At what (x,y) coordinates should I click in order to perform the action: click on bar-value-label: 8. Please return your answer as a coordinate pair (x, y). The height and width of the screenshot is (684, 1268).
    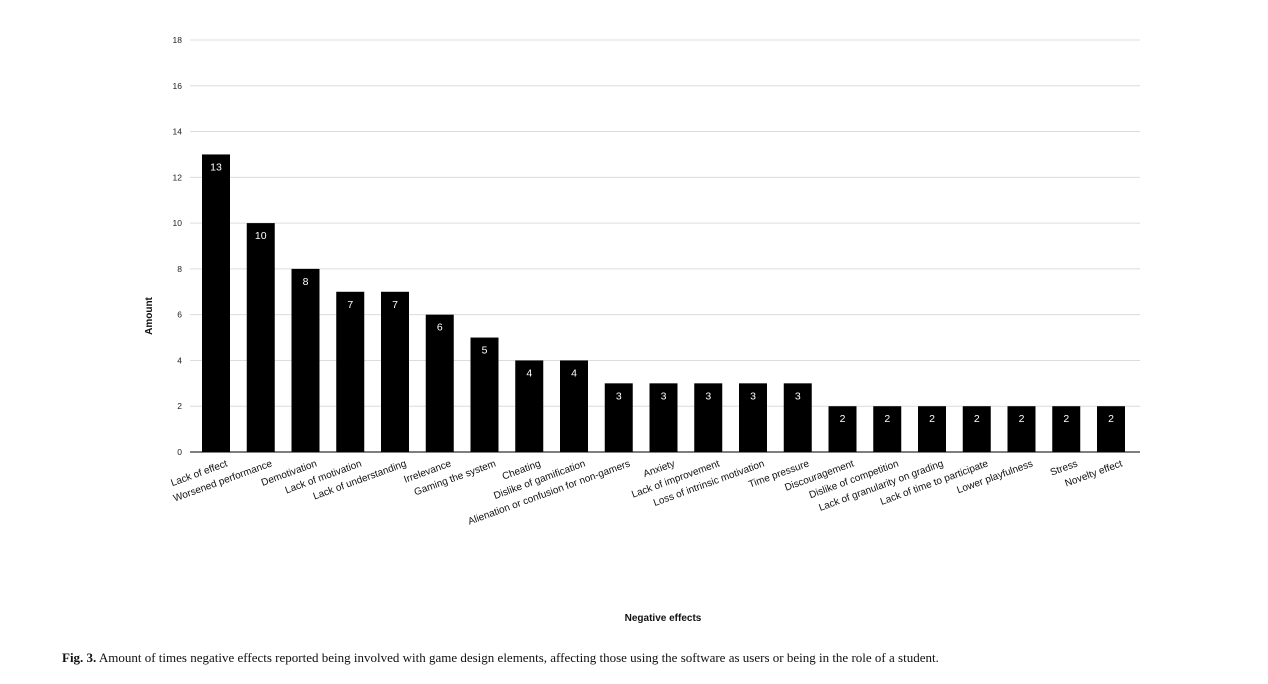
    Looking at the image, I should click on (306, 282).